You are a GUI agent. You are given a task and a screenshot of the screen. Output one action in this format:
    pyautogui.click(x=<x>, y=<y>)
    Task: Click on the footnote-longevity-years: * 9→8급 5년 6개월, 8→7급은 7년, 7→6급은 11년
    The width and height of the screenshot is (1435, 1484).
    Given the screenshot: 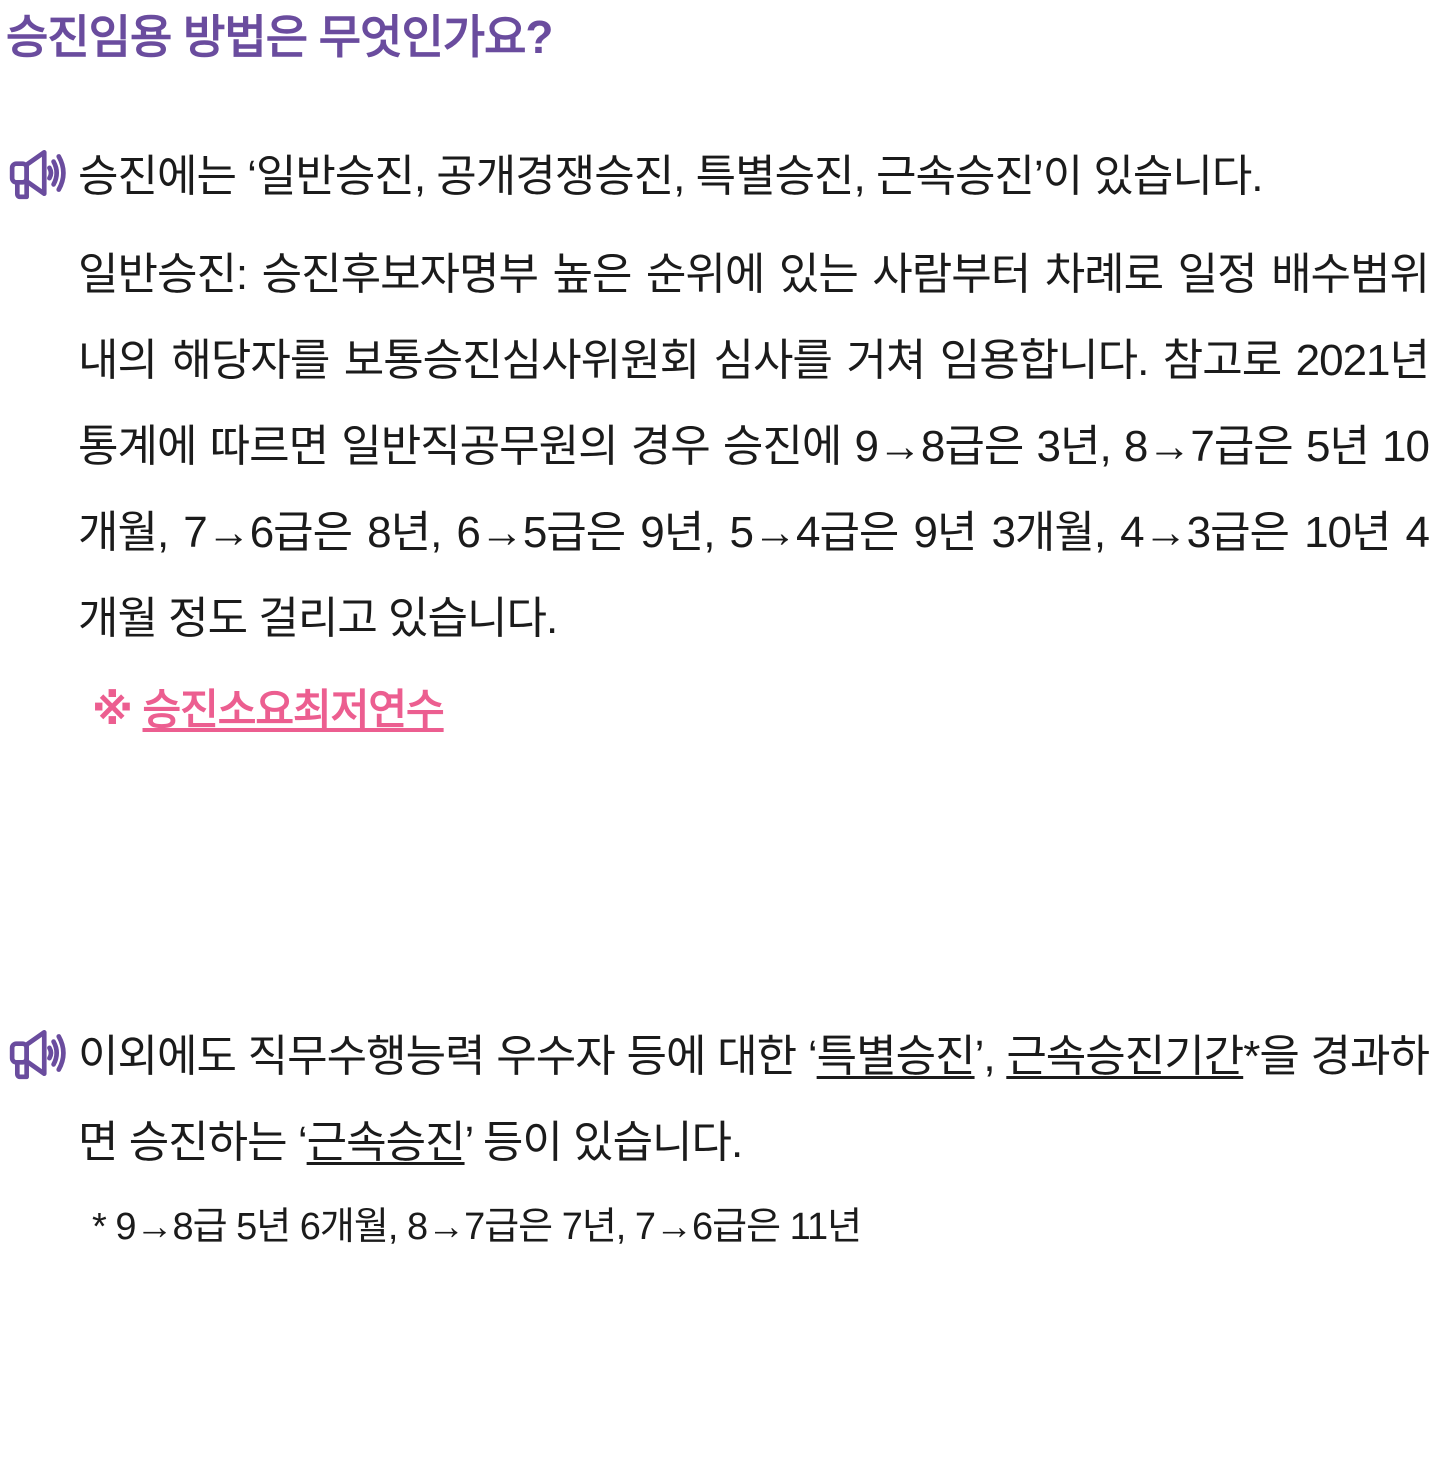 What is the action you would take?
    pyautogui.click(x=477, y=1227)
    